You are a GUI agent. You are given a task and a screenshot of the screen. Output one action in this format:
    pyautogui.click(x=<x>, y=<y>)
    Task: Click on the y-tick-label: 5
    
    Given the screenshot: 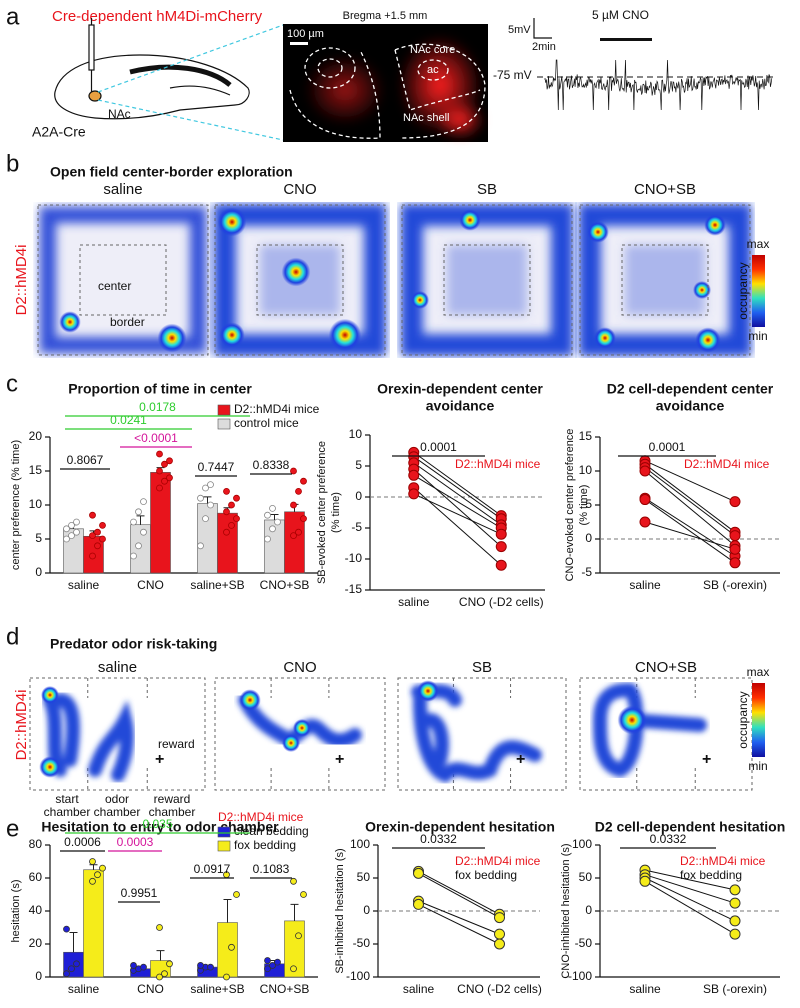 What is the action you would take?
    pyautogui.click(x=358, y=465)
    